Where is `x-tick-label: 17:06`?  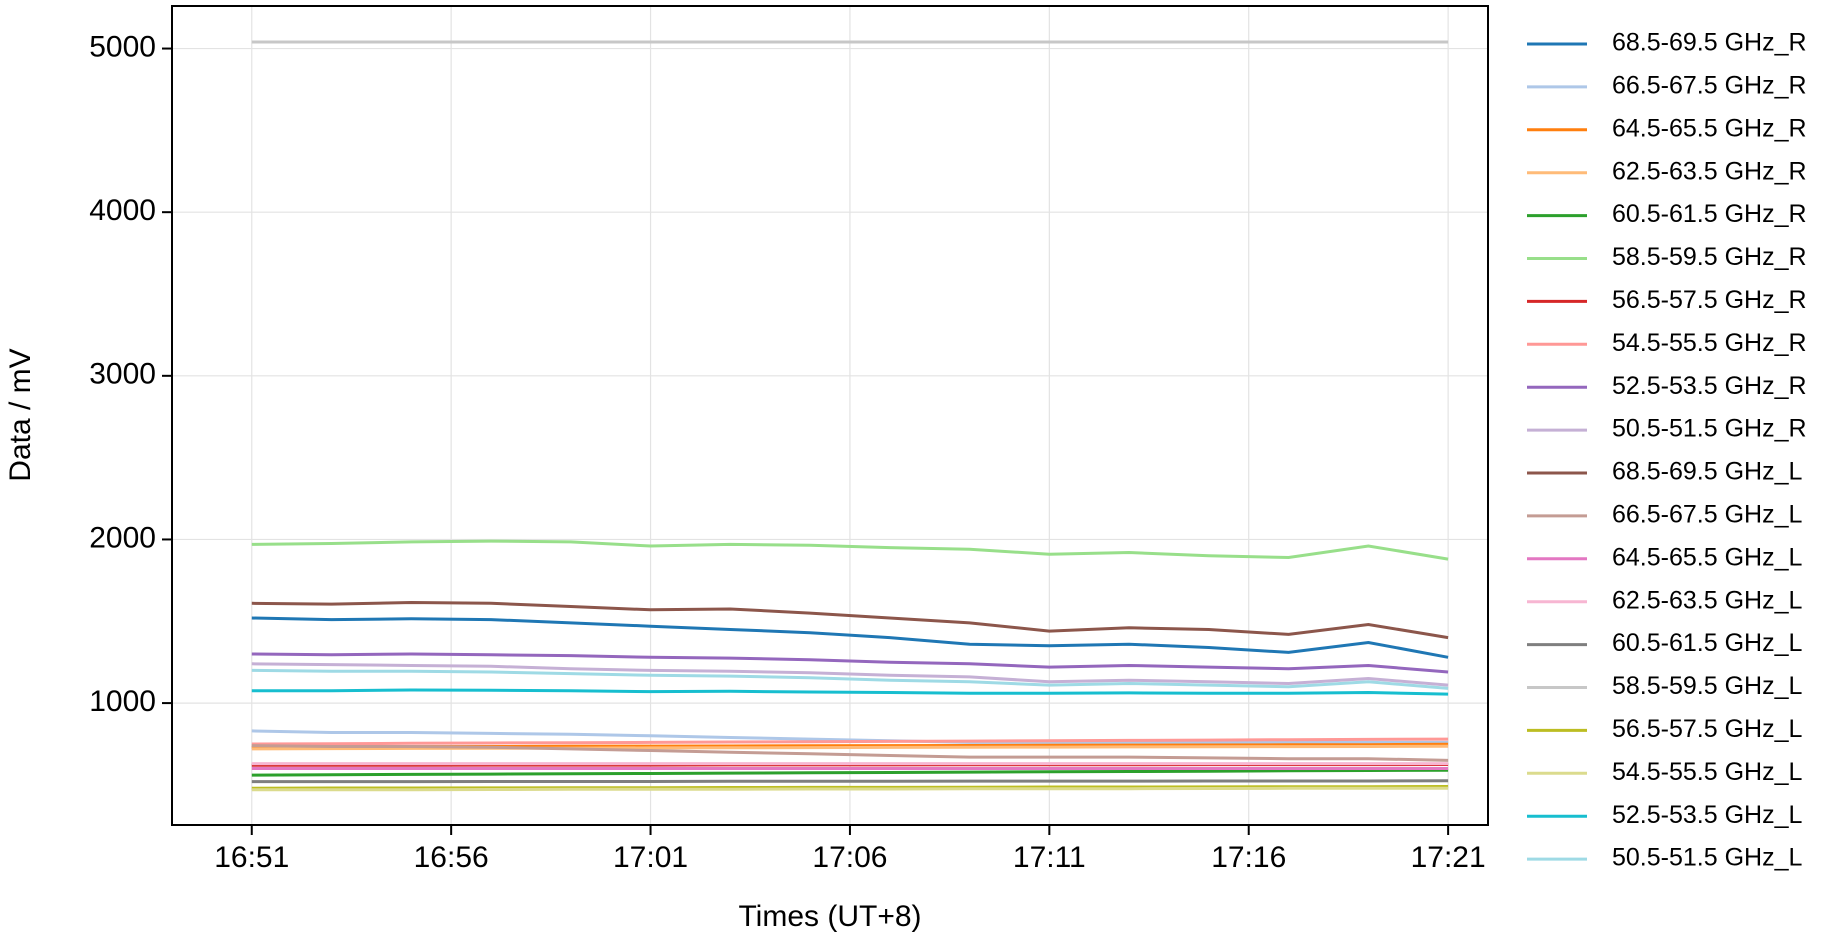
x-tick-label: 17:06 is located at coordinates (849, 857).